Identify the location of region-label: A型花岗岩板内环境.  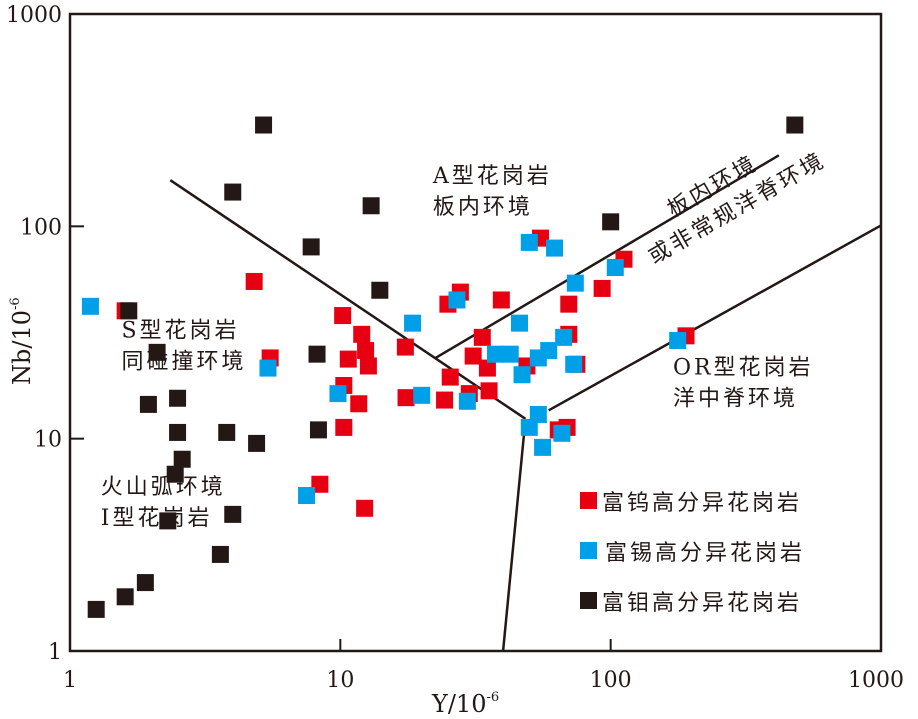
(492, 192).